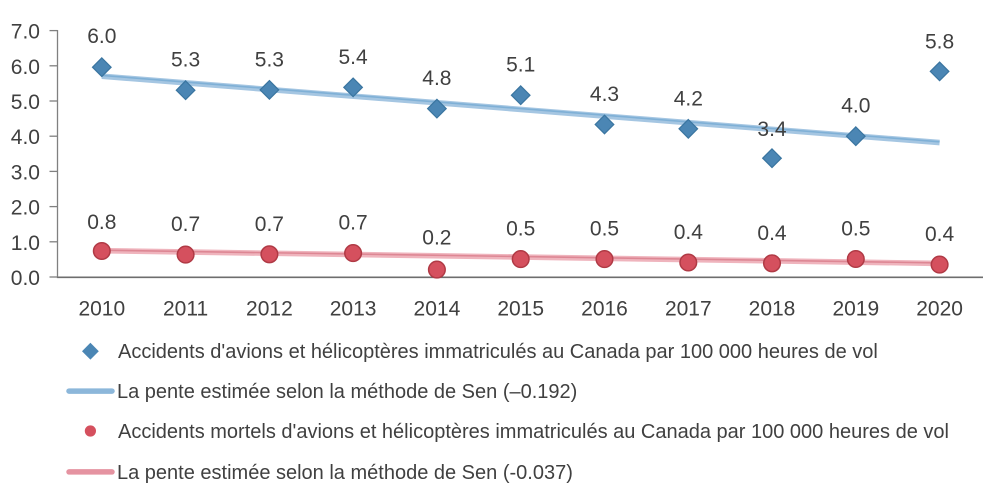 The height and width of the screenshot is (493, 1000). What do you see at coordinates (25, 32) in the screenshot?
I see `svg-text: 7.0` at bounding box center [25, 32].